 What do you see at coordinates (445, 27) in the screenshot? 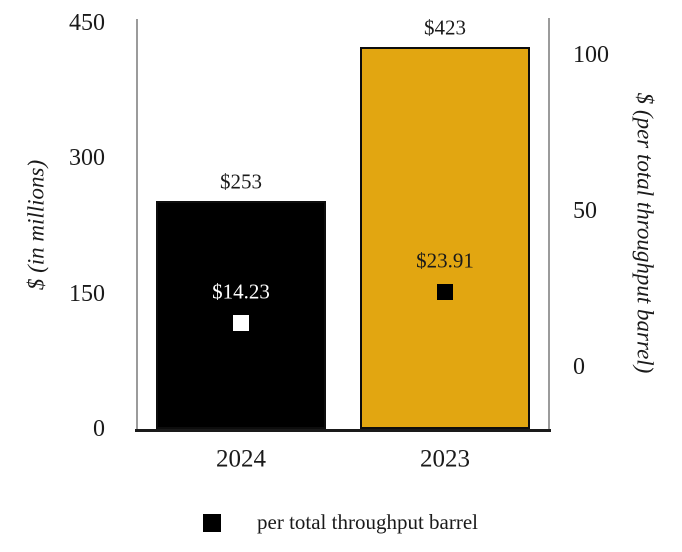
I see `bar-value-label-2023: $423` at bounding box center [445, 27].